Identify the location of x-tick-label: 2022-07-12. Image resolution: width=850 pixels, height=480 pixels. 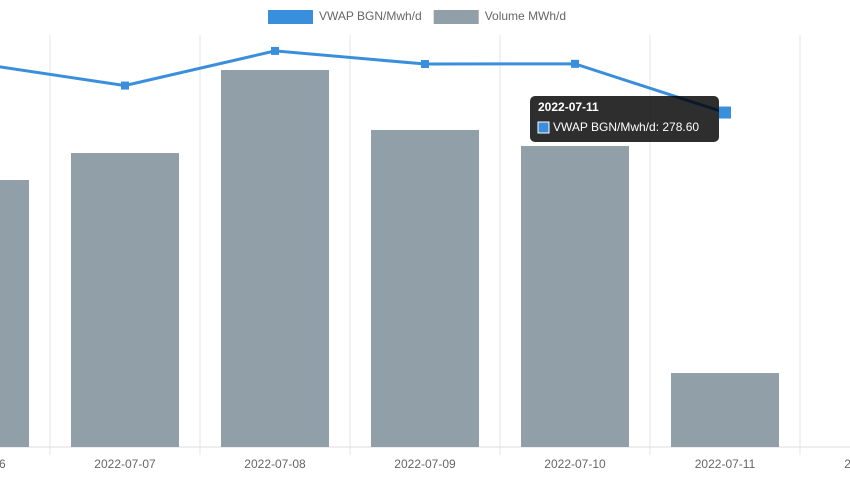
(847, 464).